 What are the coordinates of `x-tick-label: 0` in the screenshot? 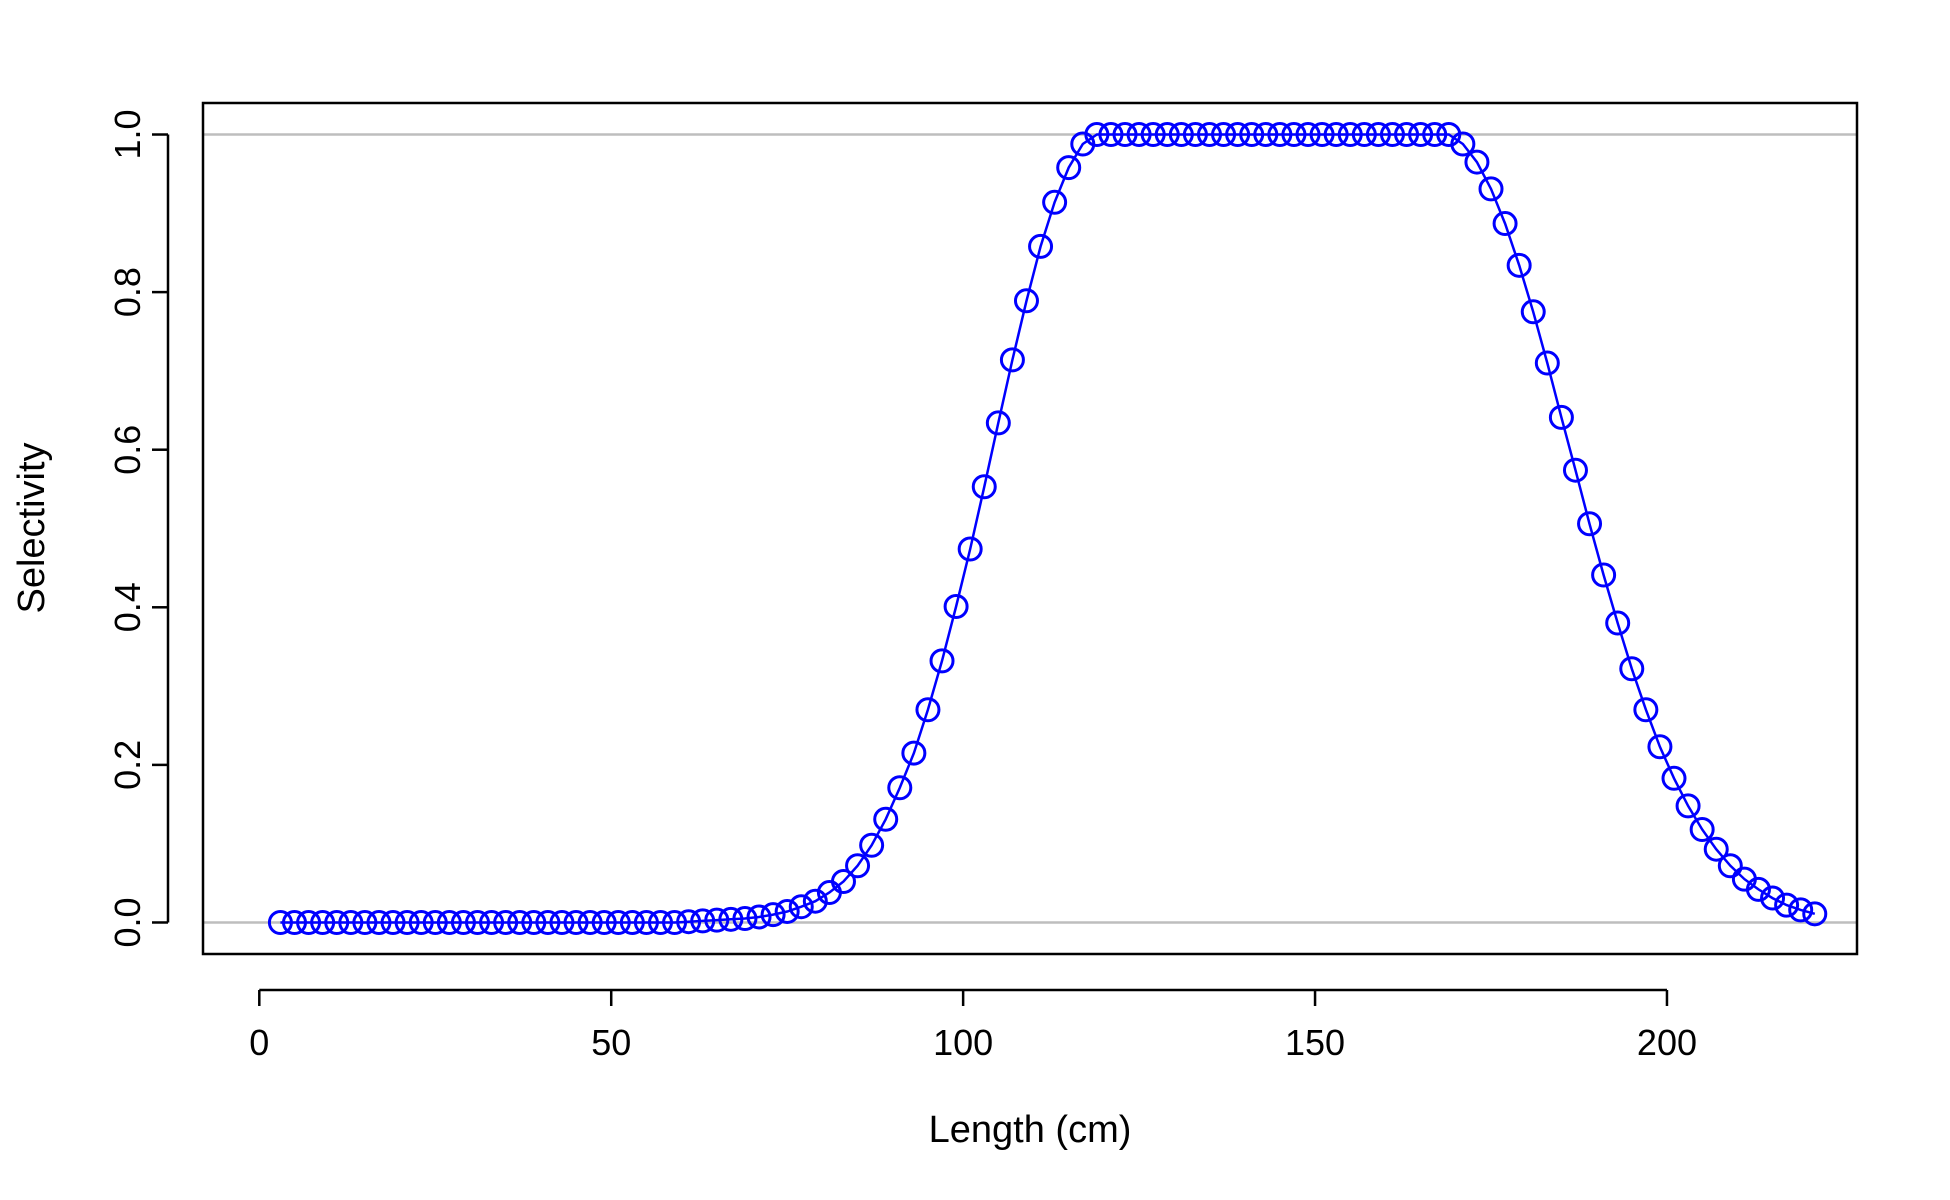 It's located at (259, 1042).